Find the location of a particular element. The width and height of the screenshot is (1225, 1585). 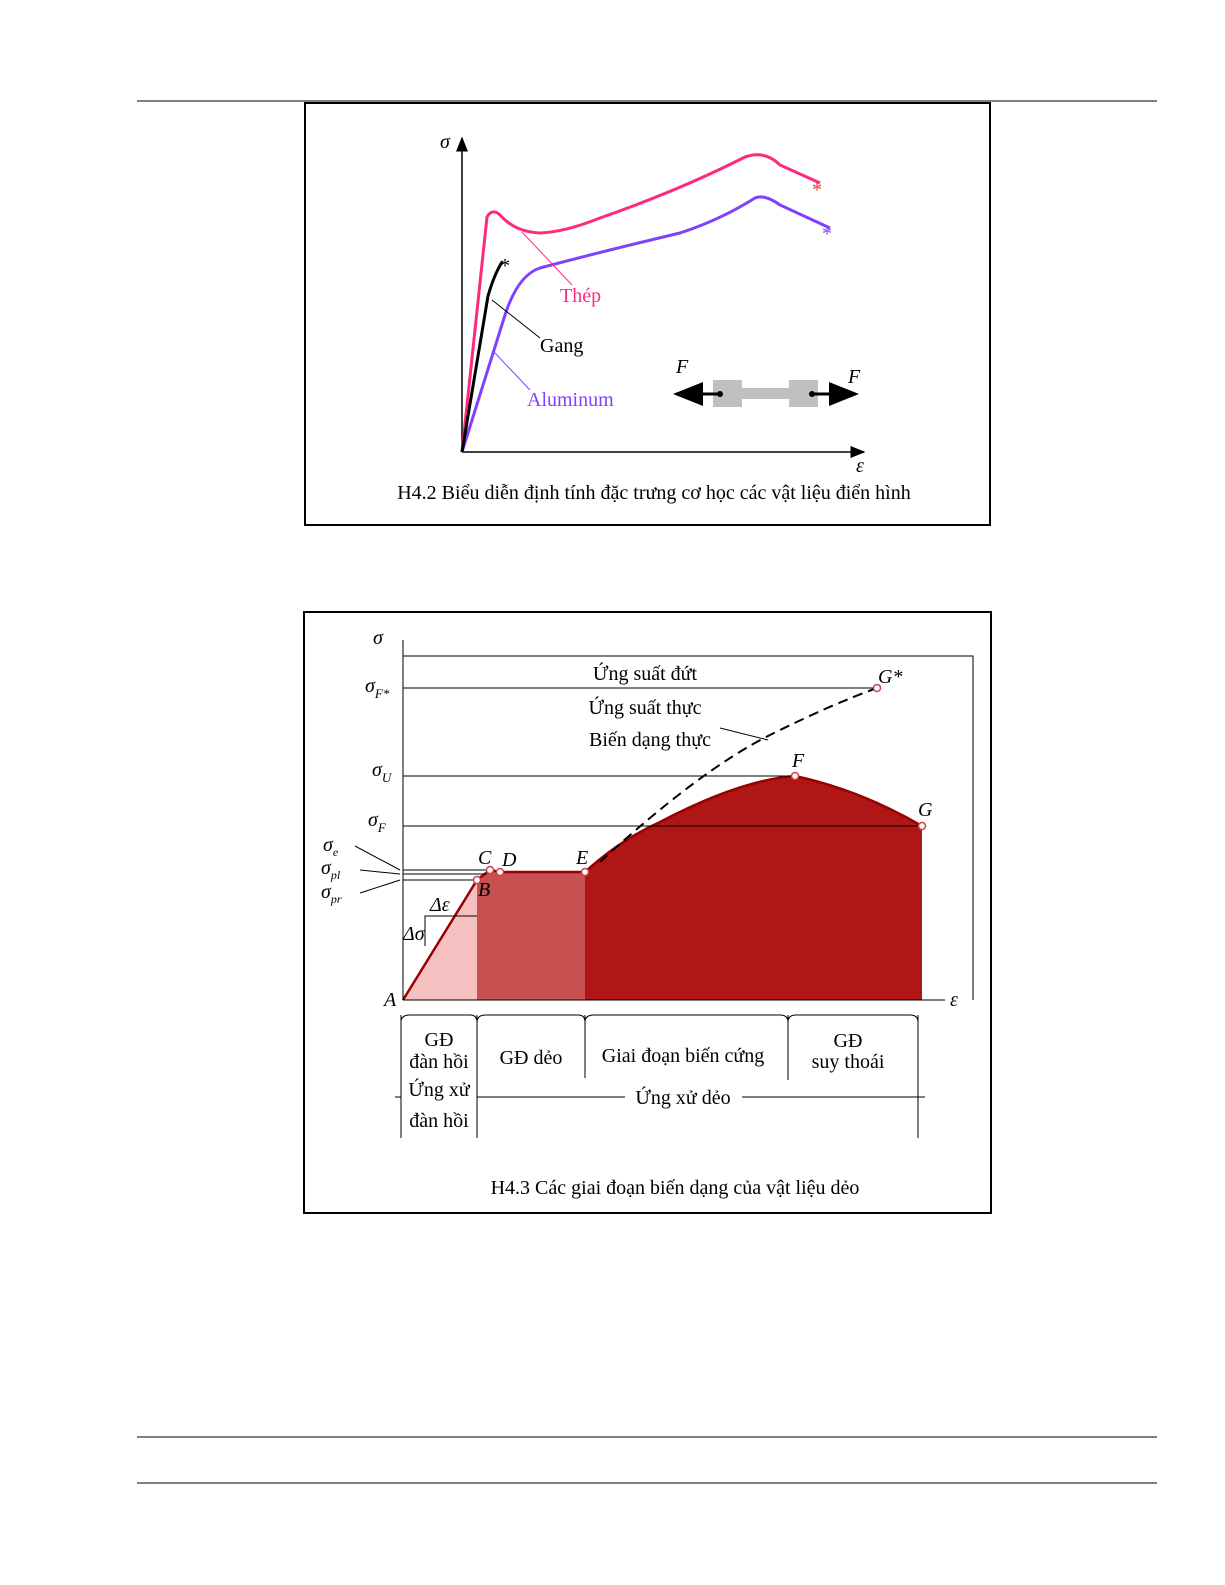

label-cast-iron: Gang is located at coordinates (561, 346).